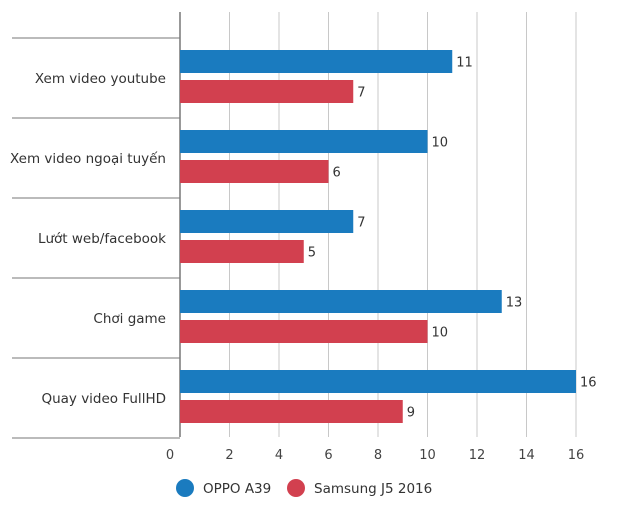 This screenshot has height=517, width=620. I want to click on legend-label: OPPO A39, so click(237, 489).